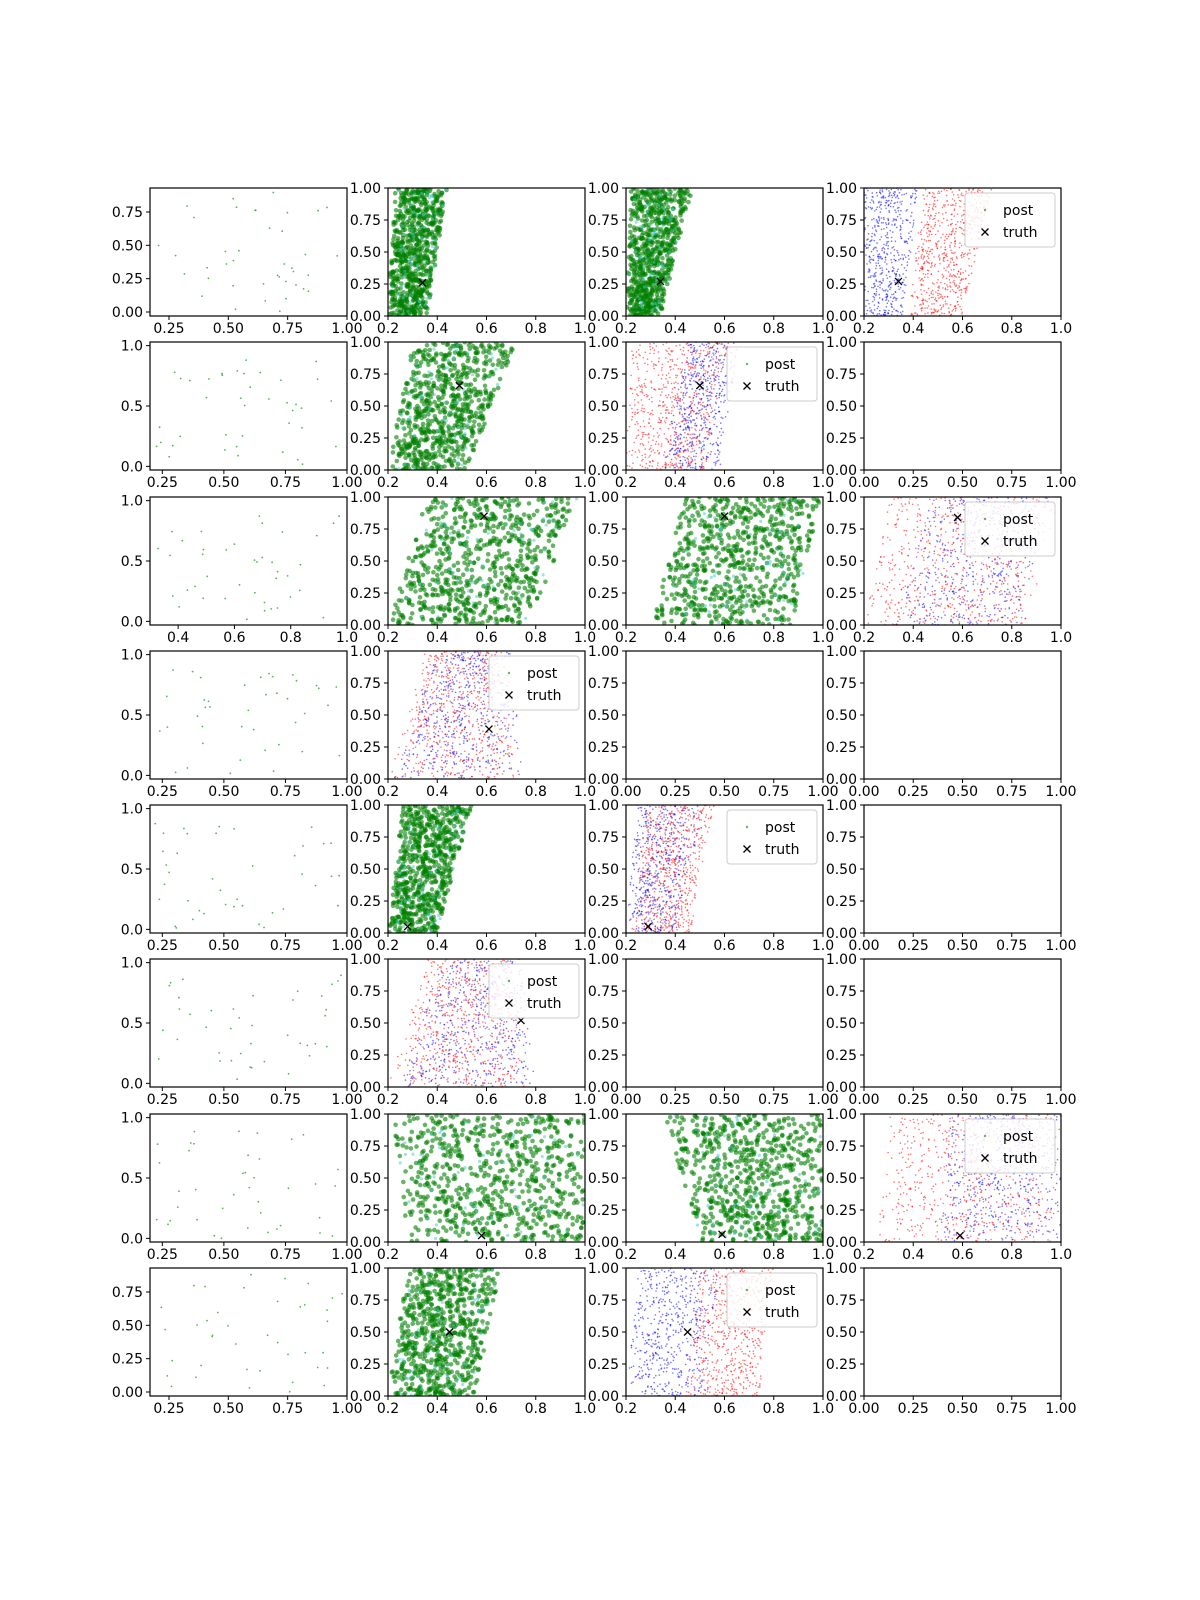  What do you see at coordinates (1018, 211) in the screenshot?
I see `legend-post-label: post` at bounding box center [1018, 211].